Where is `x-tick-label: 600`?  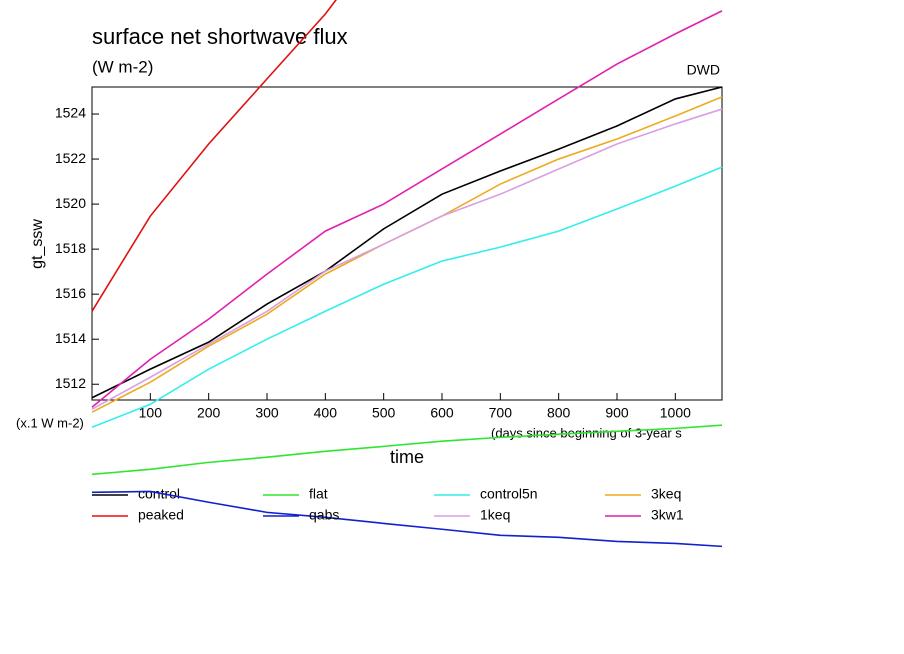 x-tick-label: 600 is located at coordinates (442, 413).